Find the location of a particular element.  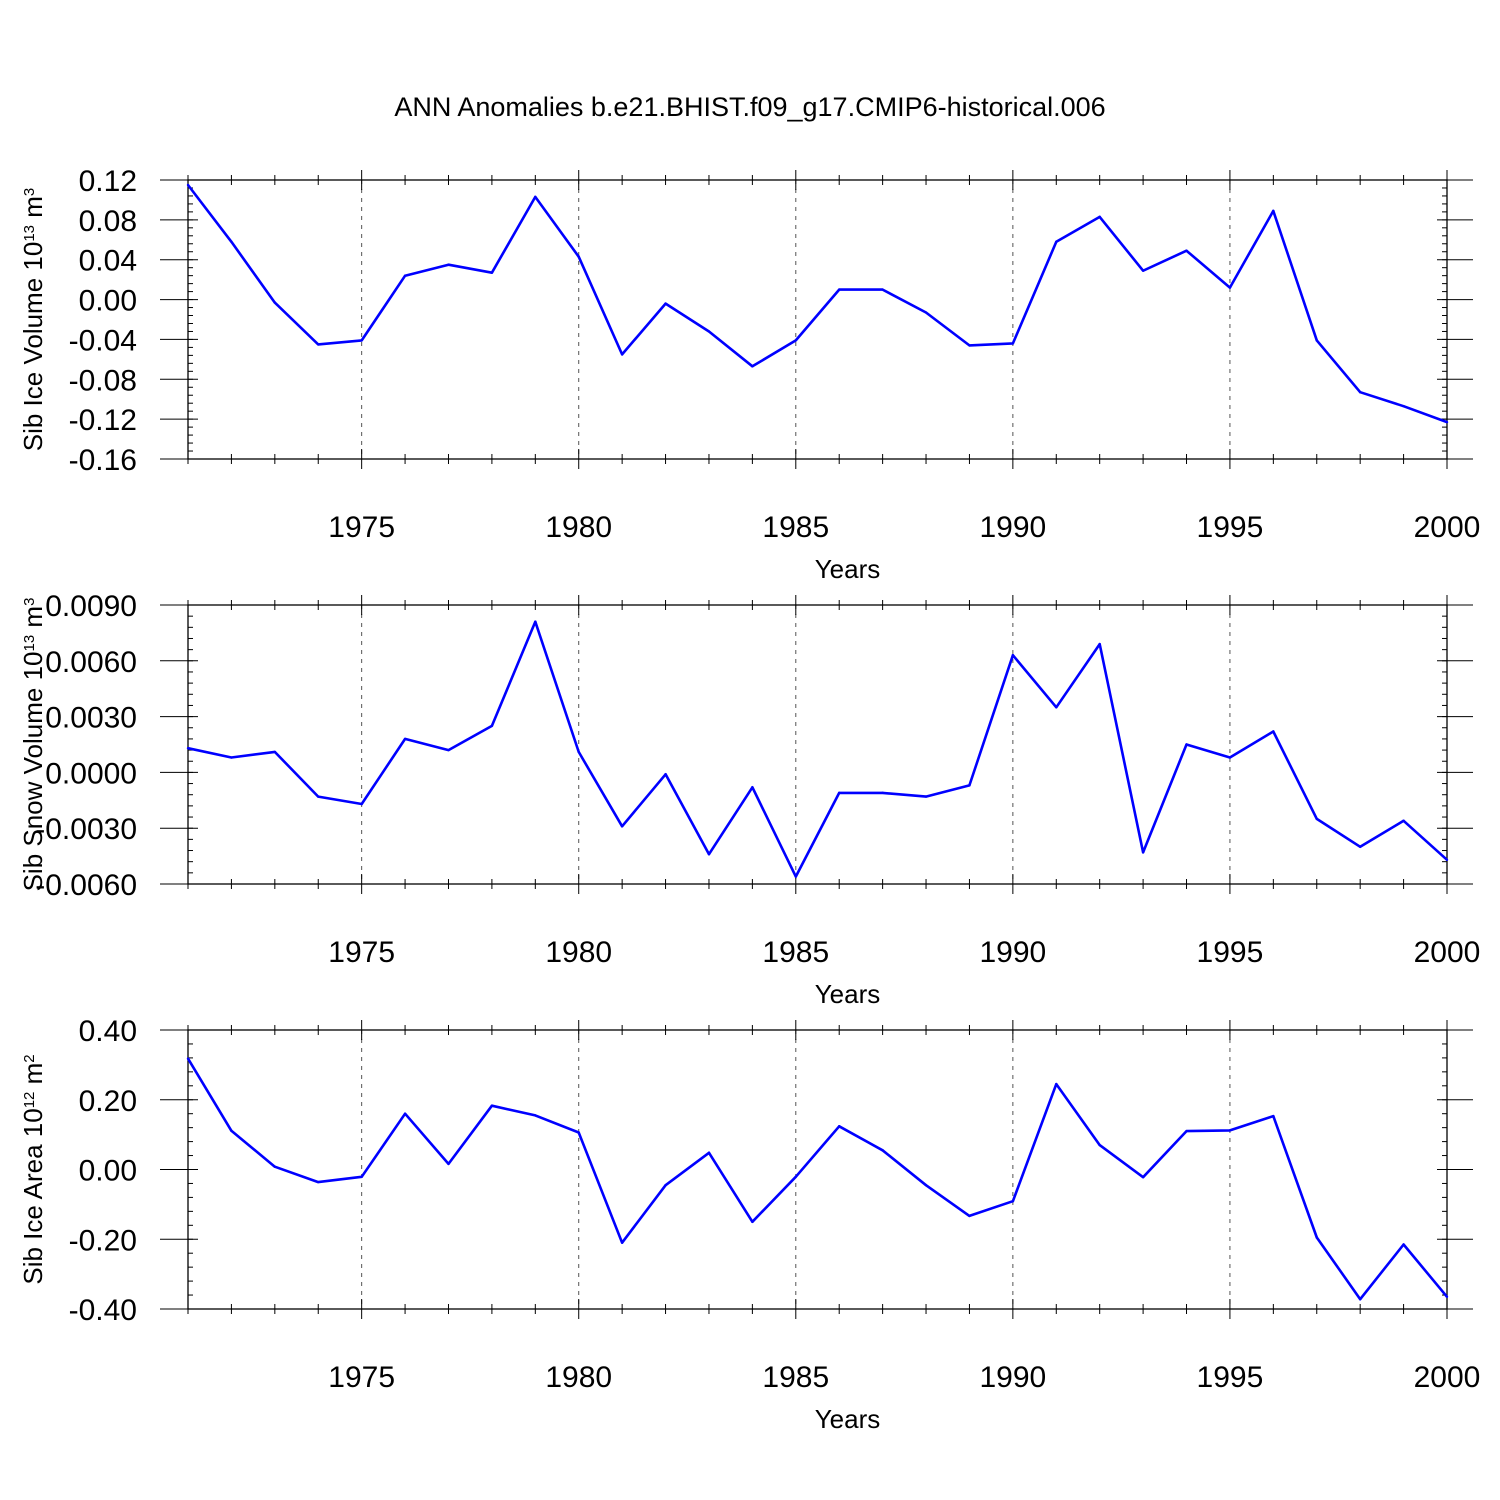

y-tick-label: -0.12 is located at coordinates (103, 420).